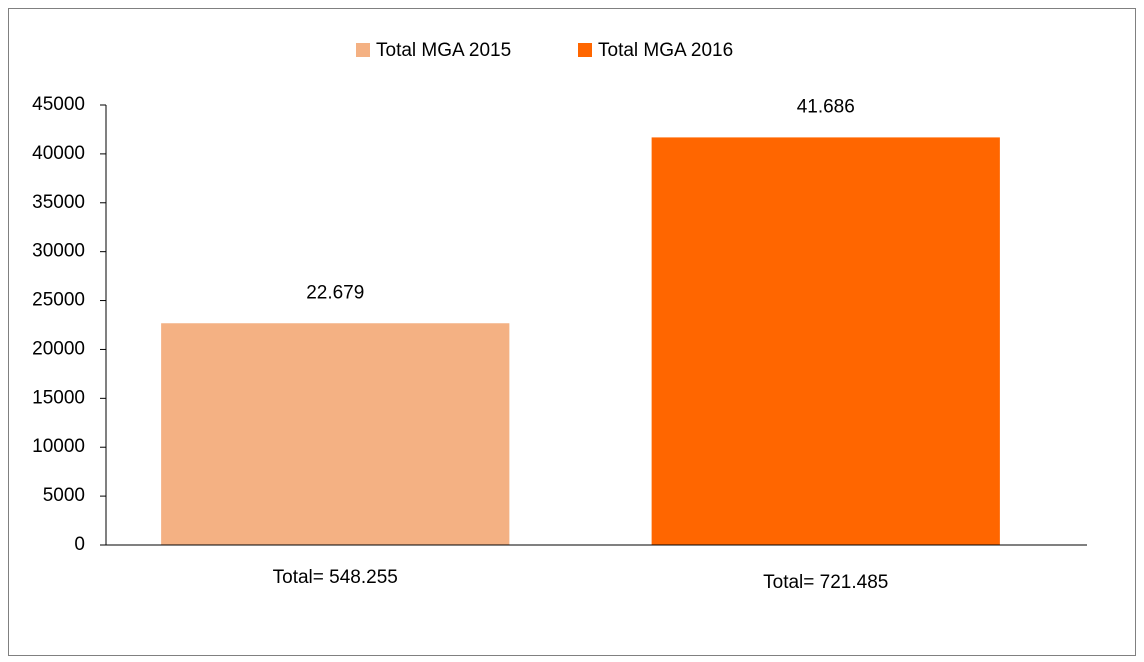  I want to click on legend-label: Total MGA 2016, so click(665, 50).